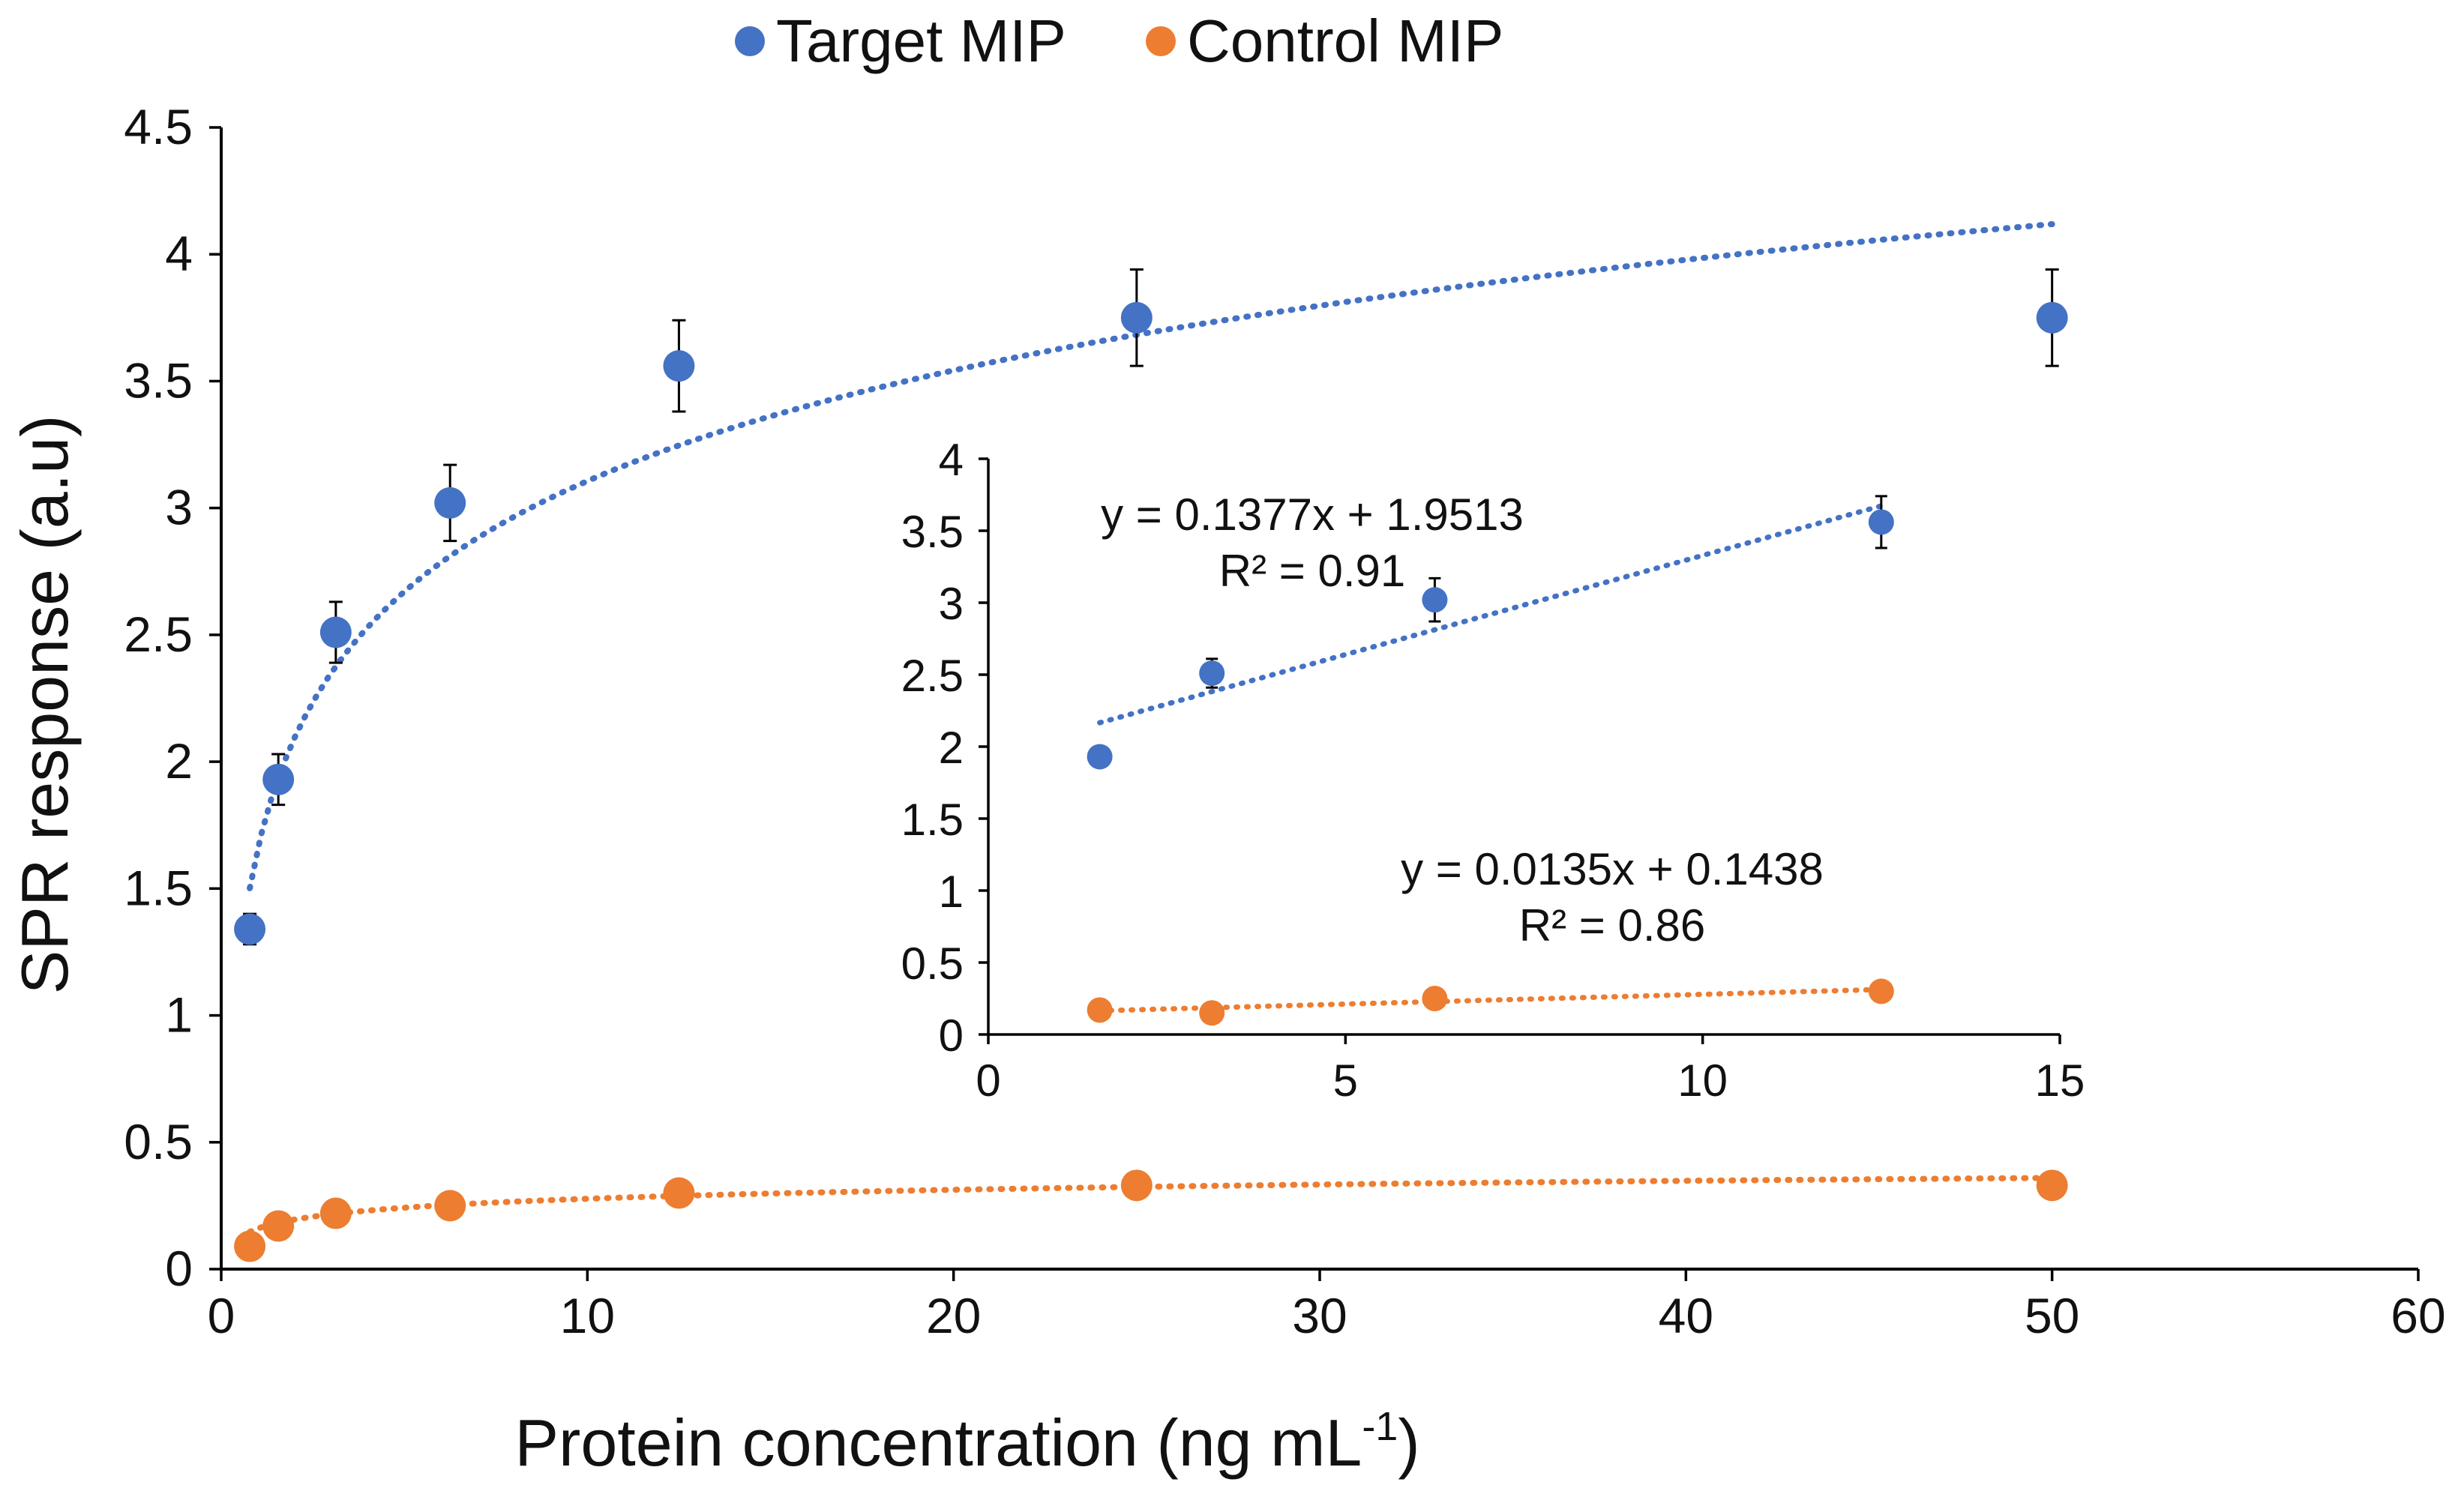 Image resolution: width=2464 pixels, height=1500 pixels. I want to click on inset-data-points, so click(1490, 767).